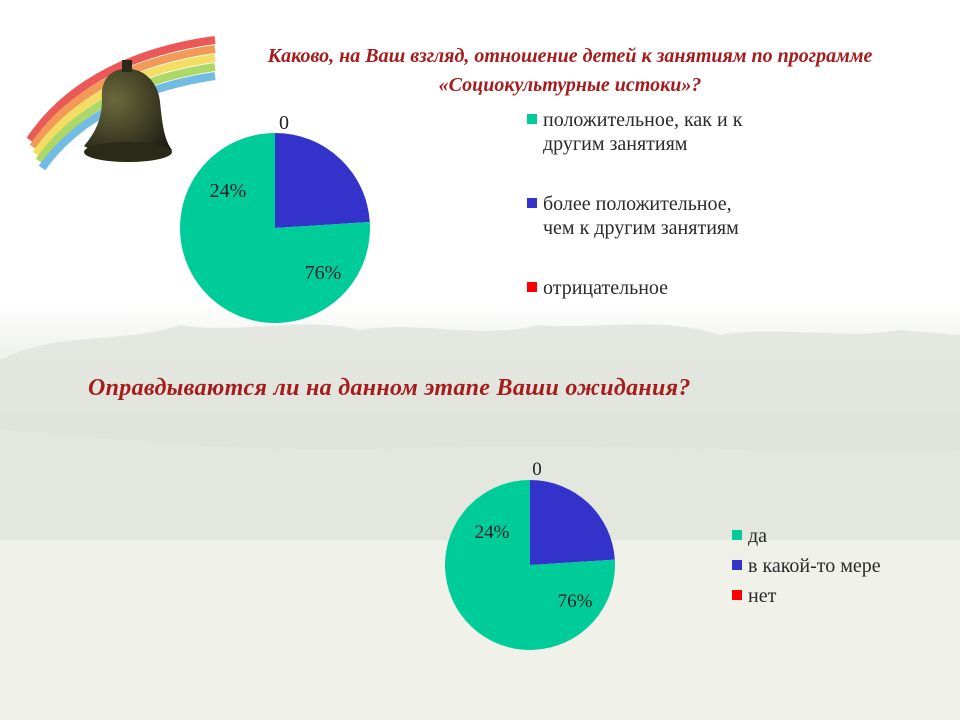 This screenshot has height=720, width=960. Describe the element at coordinates (606, 288) in the screenshot. I see `legend-label: отрицательное` at that location.